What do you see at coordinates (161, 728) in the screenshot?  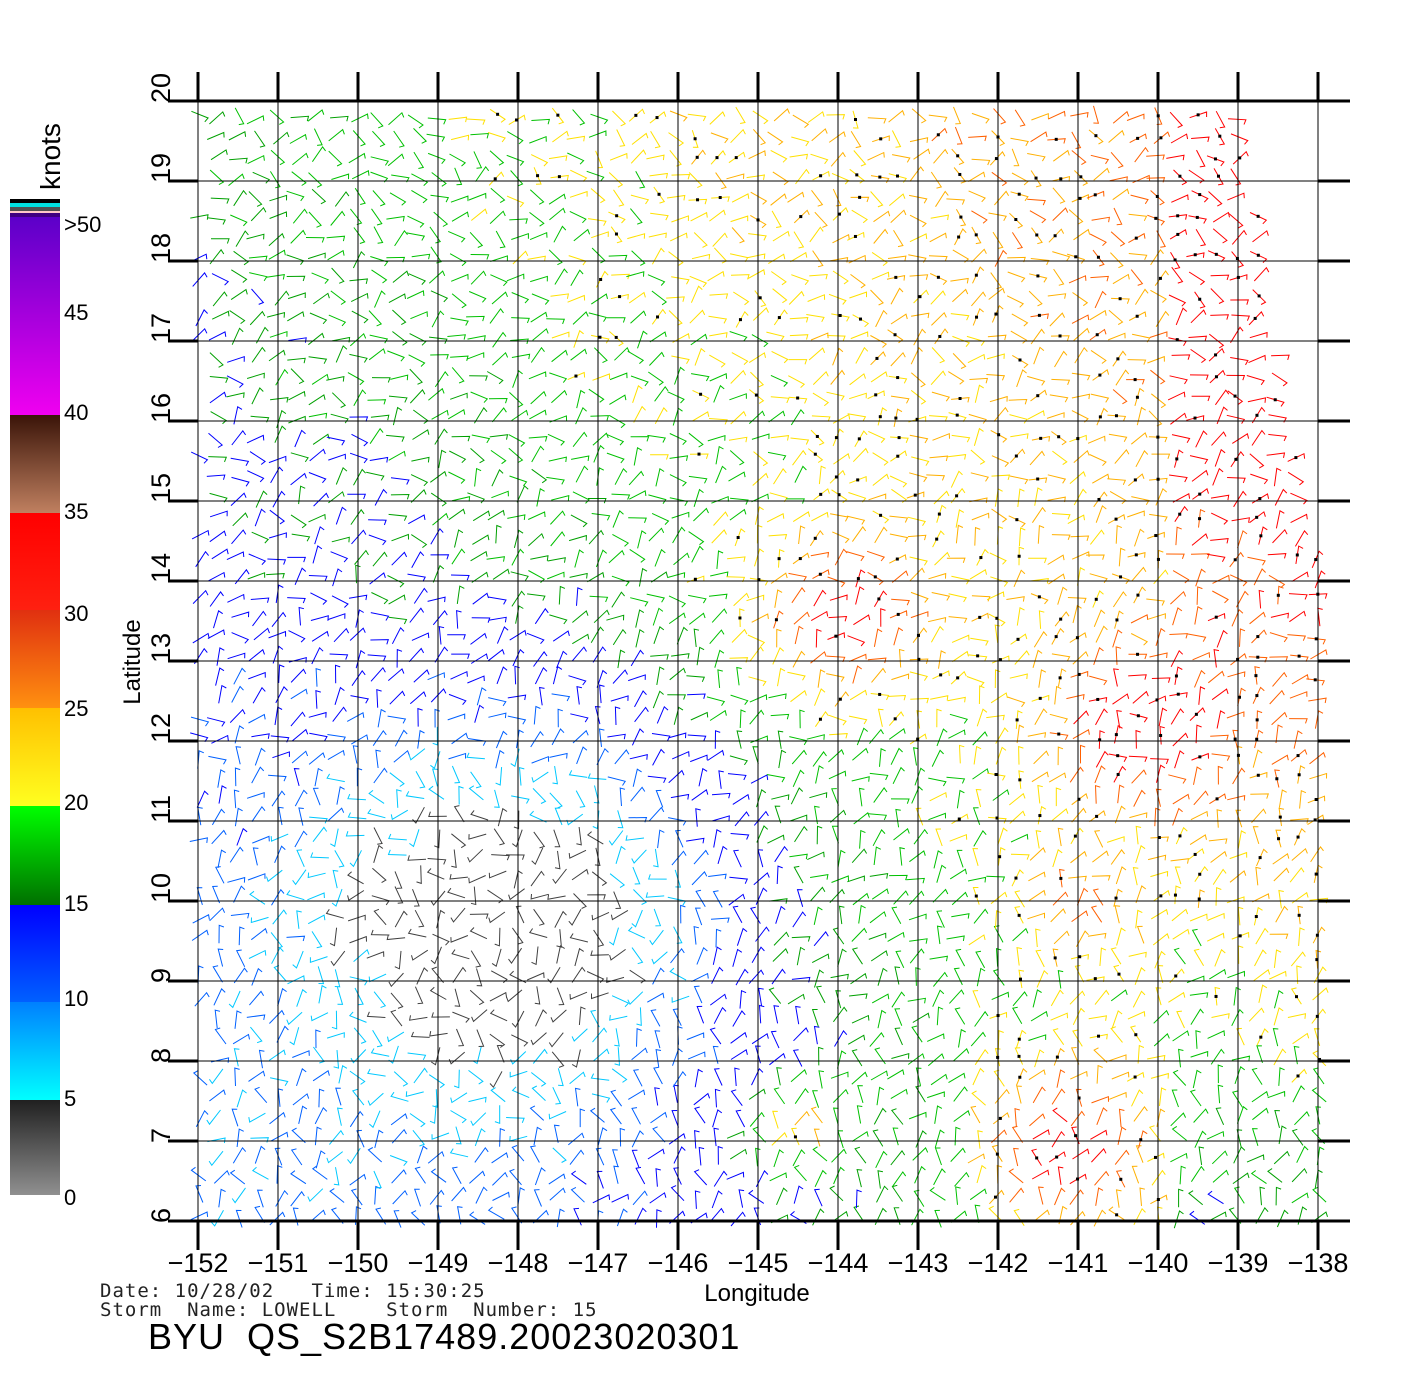 I see `y-tick-label: 12` at bounding box center [161, 728].